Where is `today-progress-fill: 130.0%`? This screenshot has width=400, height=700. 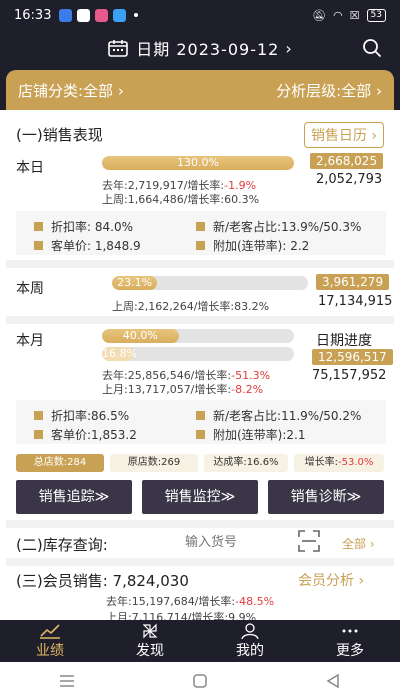 today-progress-fill: 130.0% is located at coordinates (198, 163).